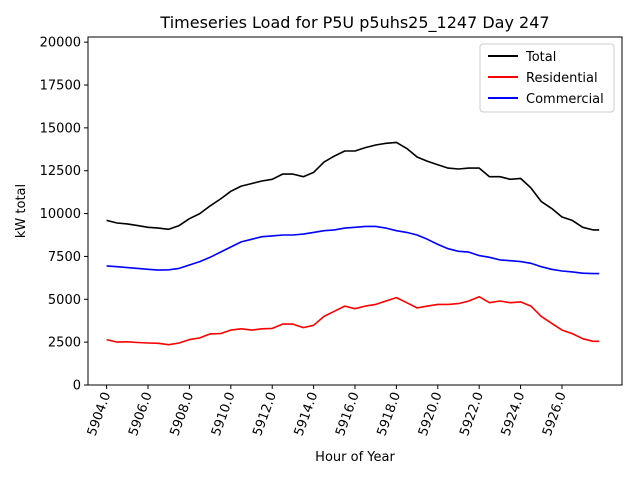  I want to click on series-line-commercial, so click(353, 250).